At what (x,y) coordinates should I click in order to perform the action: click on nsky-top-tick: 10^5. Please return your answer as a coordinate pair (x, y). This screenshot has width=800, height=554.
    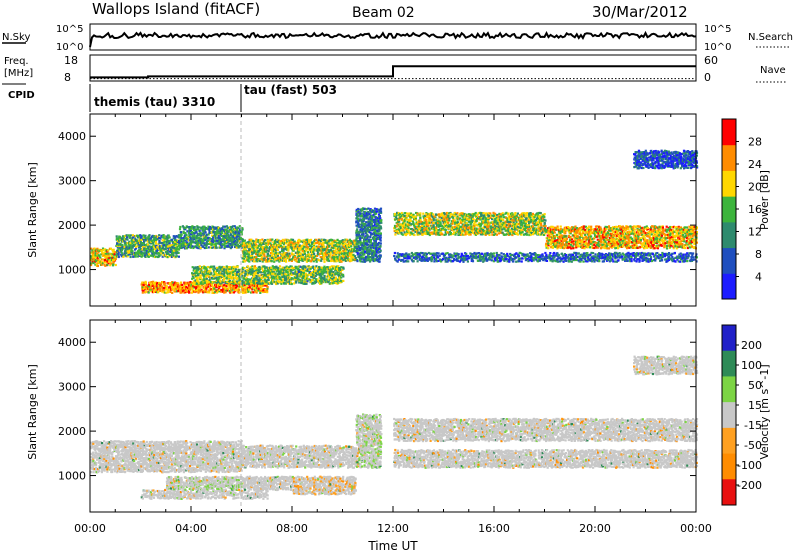
    Looking at the image, I should click on (69, 29).